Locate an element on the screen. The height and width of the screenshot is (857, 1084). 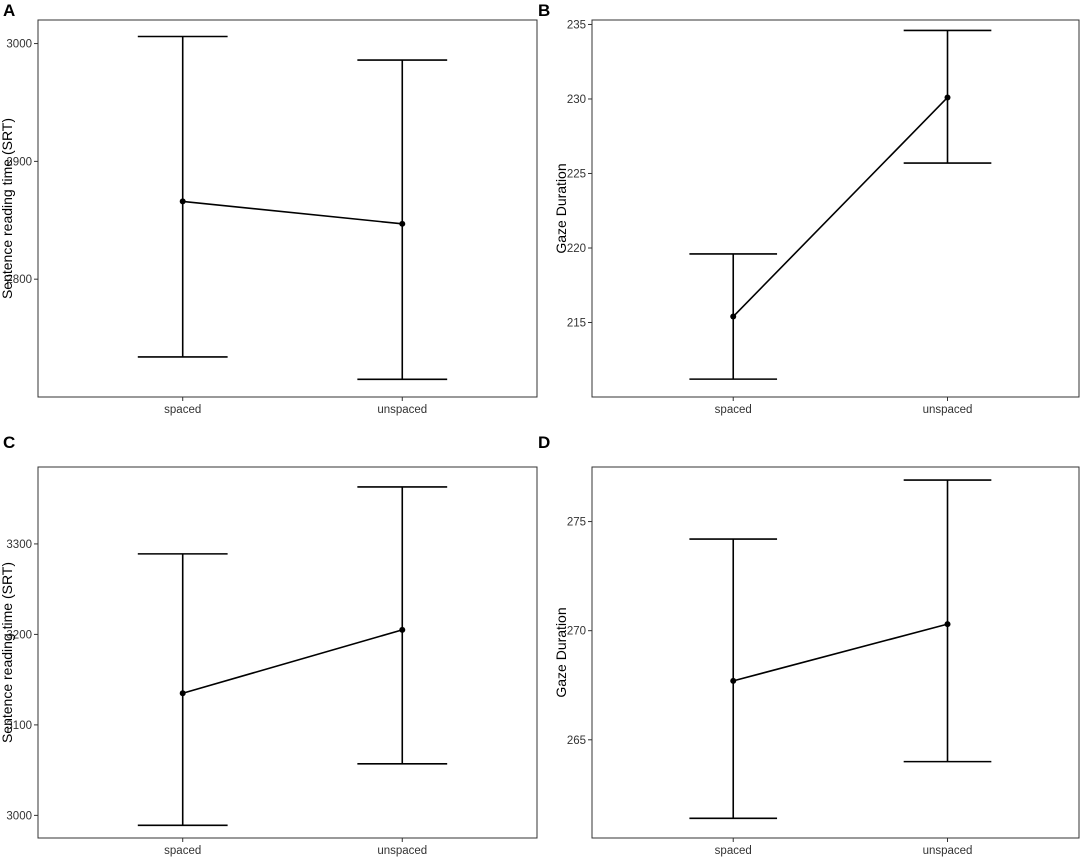
y-tick-label: 265 is located at coordinates (576, 741).